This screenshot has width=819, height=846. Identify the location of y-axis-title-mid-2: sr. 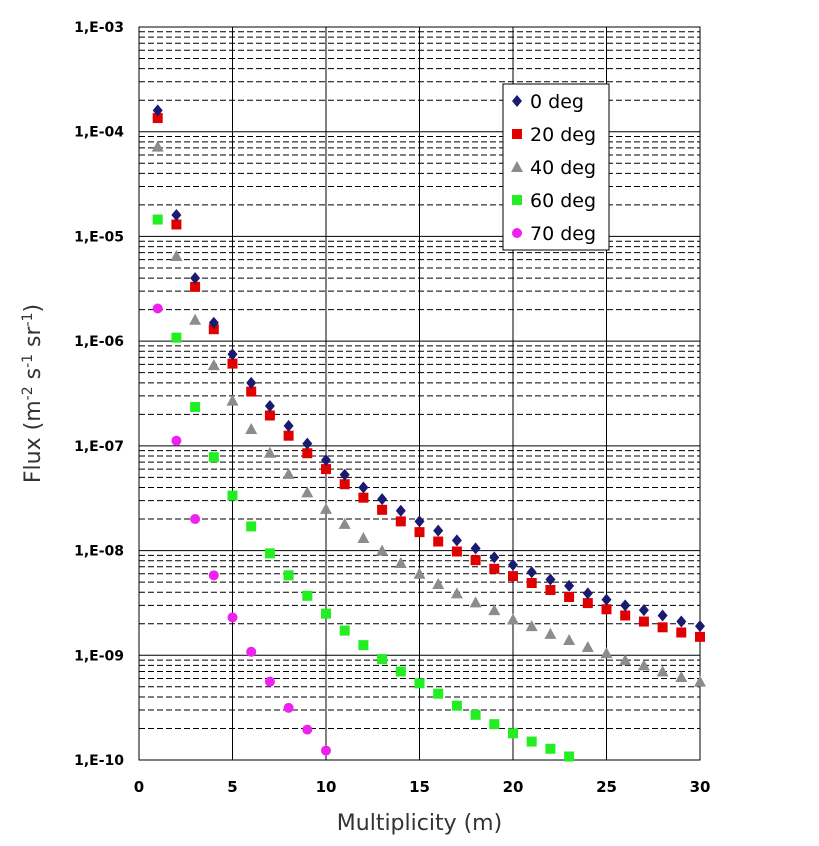
(33, 339).